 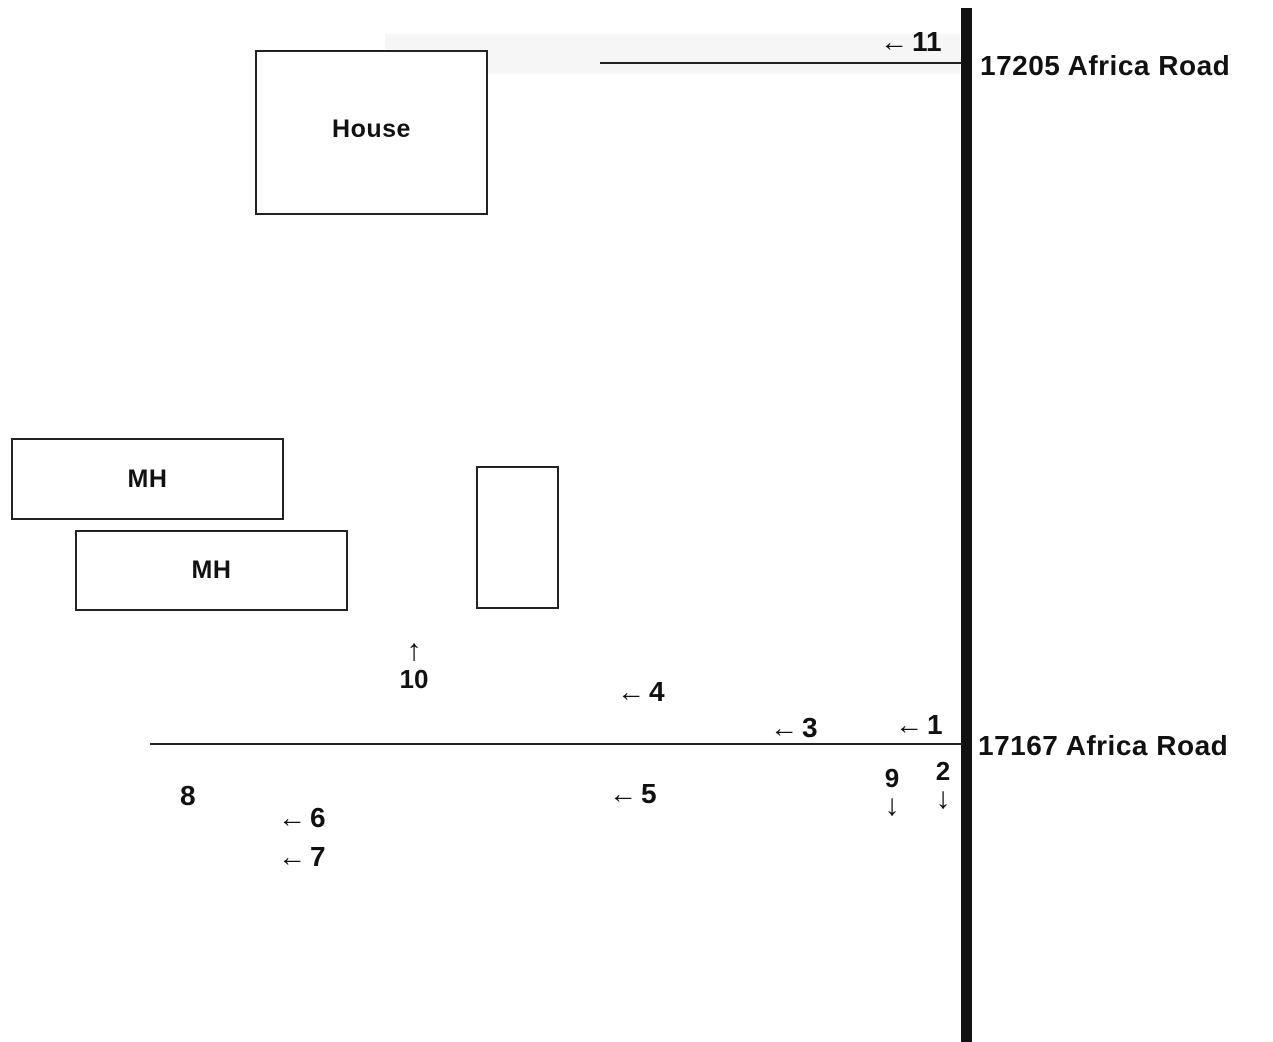 What do you see at coordinates (1103, 745) in the screenshot?
I see `lower-address-label: 17167 Africa Road` at bounding box center [1103, 745].